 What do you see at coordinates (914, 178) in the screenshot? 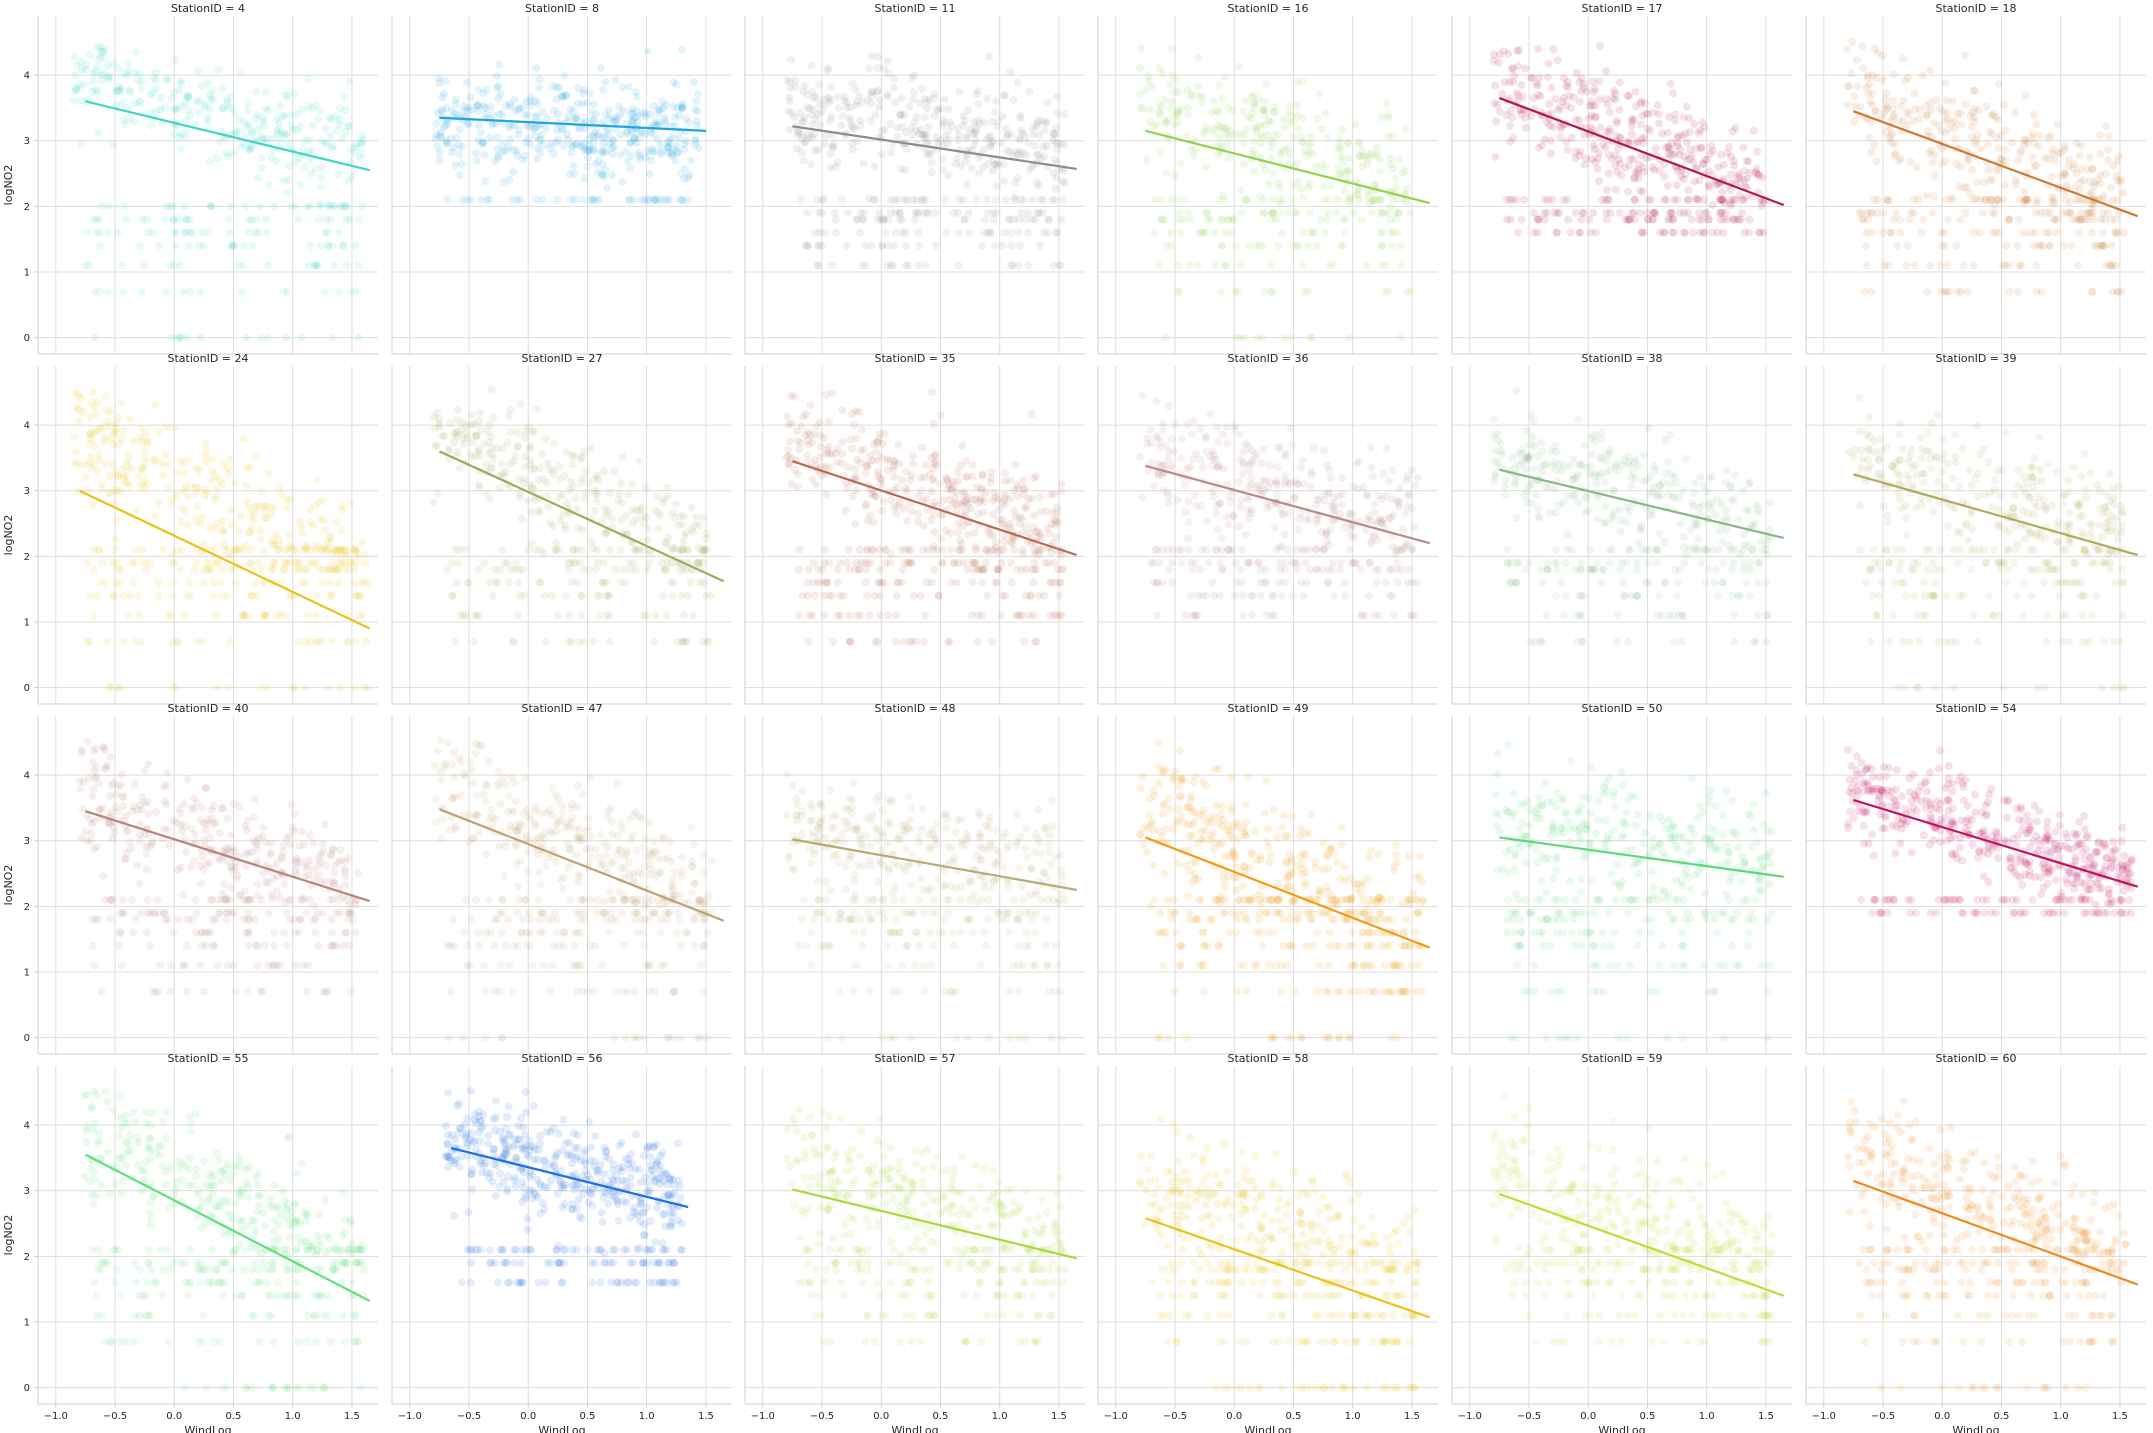
I see `facet-panel: StationID = 11` at bounding box center [914, 178].